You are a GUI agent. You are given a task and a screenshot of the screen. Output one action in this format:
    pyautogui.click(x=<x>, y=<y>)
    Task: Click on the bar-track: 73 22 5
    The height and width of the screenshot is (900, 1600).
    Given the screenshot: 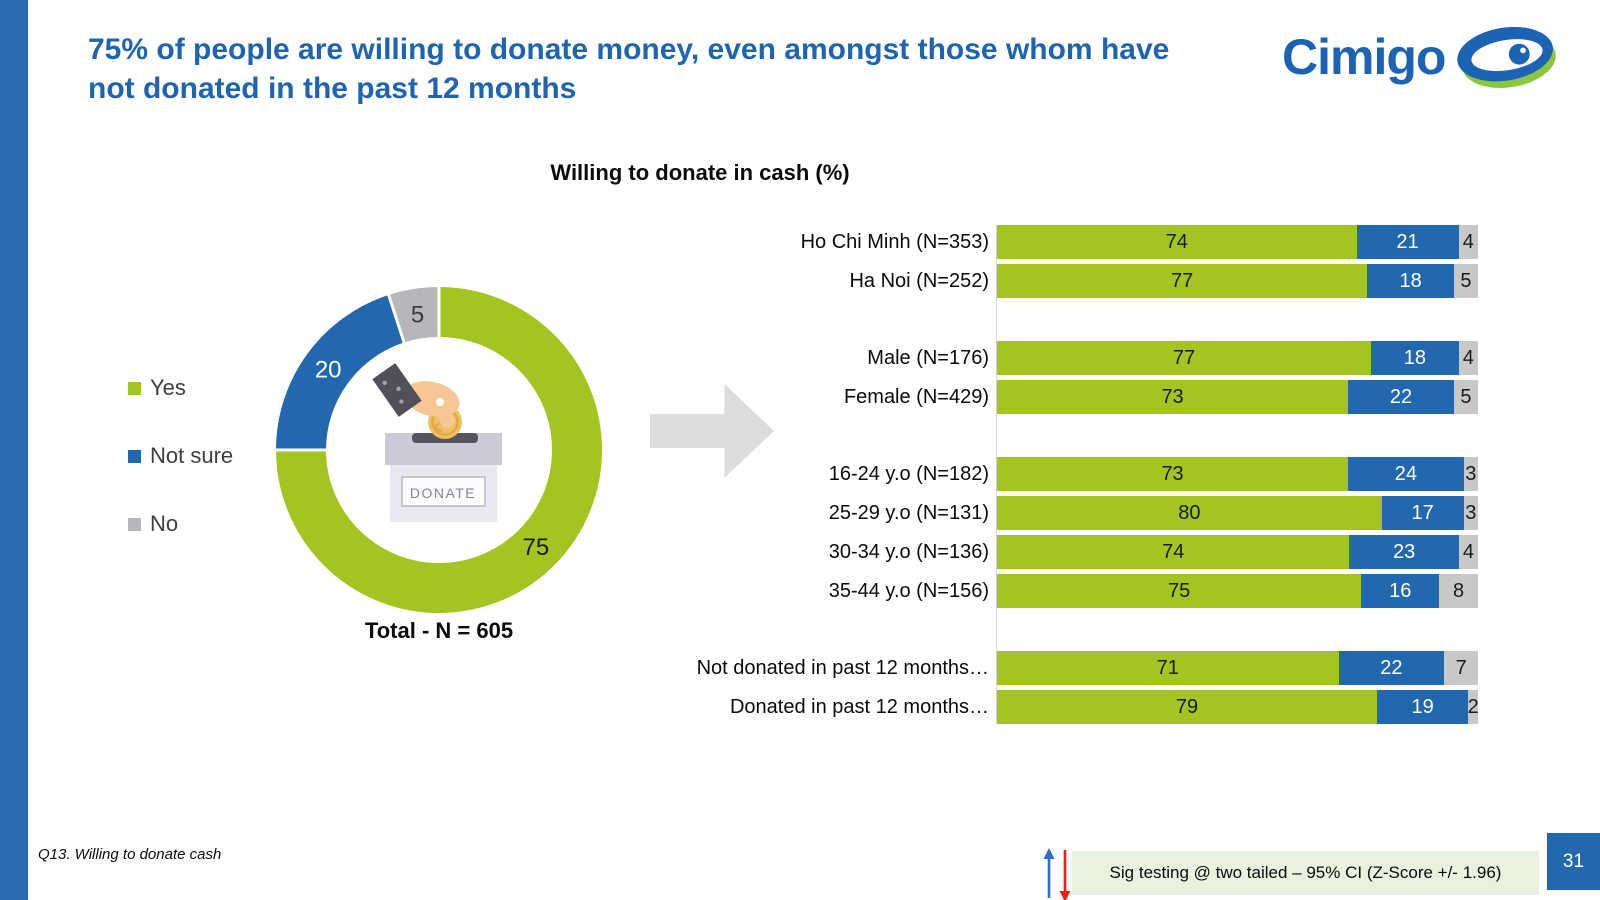 What is the action you would take?
    pyautogui.click(x=1237, y=397)
    